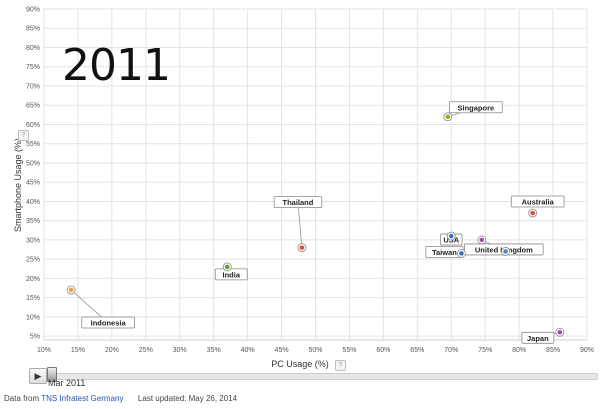 This screenshot has height=409, width=600. Describe the element at coordinates (33, 86) in the screenshot. I see `y-tick-label: 70%` at that location.